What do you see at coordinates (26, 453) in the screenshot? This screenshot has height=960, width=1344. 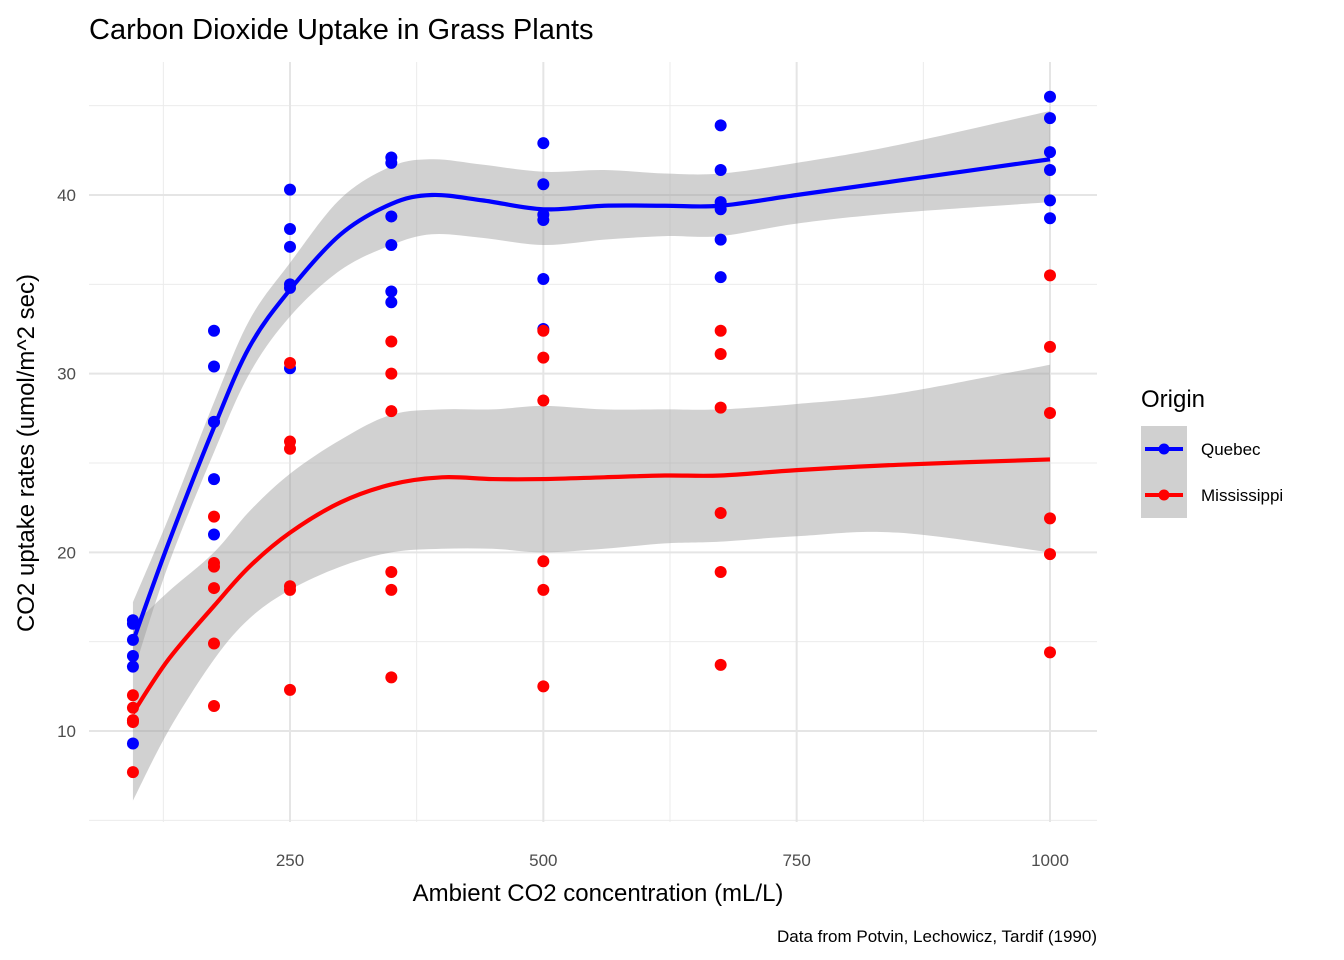 I see `y-axis-title: CO2 uptake rates (umol/m^2 sec)` at bounding box center [26, 453].